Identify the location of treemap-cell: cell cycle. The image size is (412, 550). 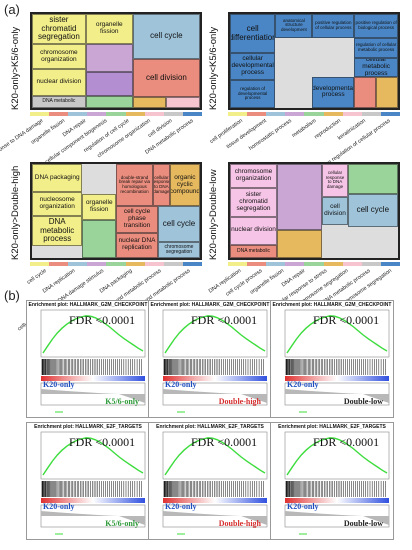
(179, 224).